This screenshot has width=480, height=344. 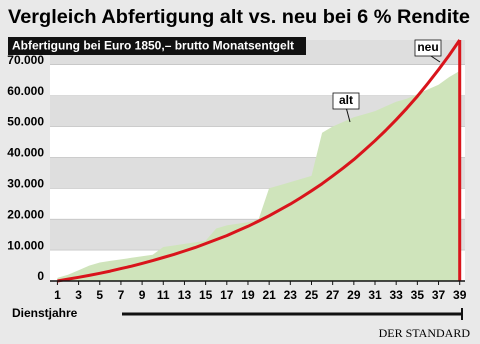 What do you see at coordinates (248, 295) in the screenshot?
I see `x-tick-label: 19` at bounding box center [248, 295].